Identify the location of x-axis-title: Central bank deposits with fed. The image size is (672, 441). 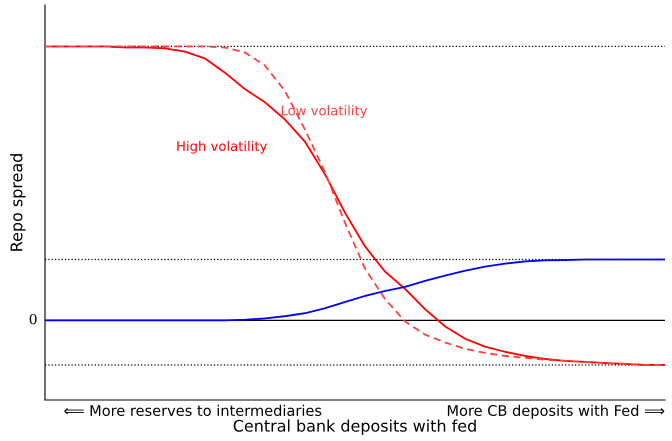
(355, 427).